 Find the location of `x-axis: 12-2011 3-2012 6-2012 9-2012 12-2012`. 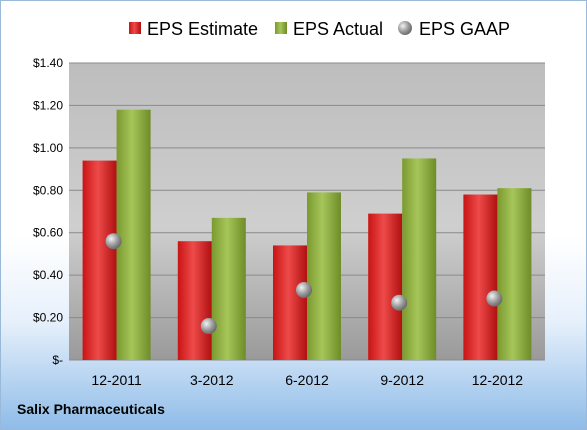

x-axis: 12-2011 3-2012 6-2012 9-2012 12-2012 is located at coordinates (307, 380).